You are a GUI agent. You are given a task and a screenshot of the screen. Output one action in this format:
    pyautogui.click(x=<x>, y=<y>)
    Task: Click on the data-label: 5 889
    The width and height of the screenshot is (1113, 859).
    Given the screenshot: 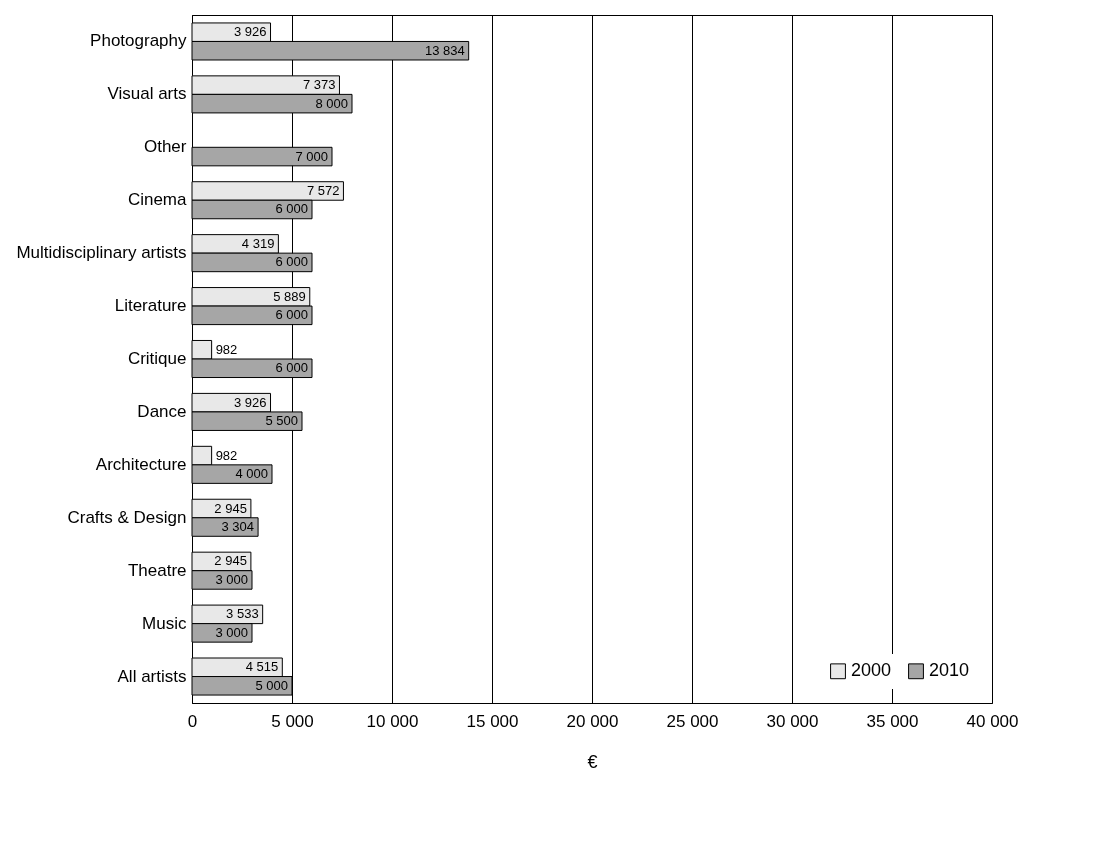 What is the action you would take?
    pyautogui.click(x=289, y=296)
    